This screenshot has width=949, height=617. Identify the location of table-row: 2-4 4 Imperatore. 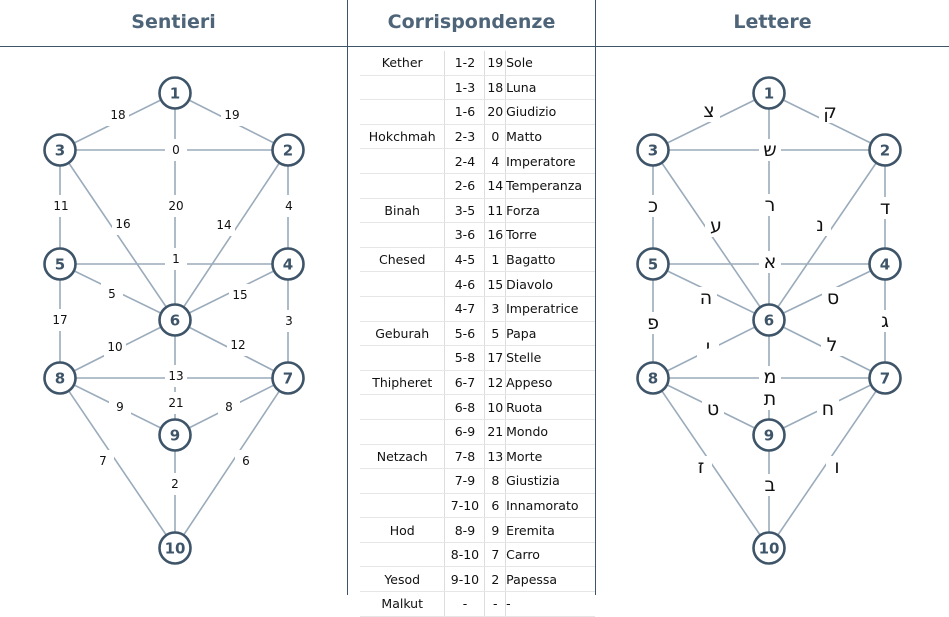
(477, 161).